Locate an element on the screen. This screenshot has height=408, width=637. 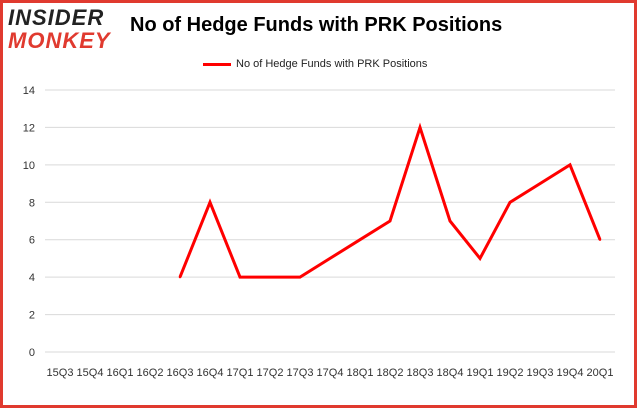
y-tick-label: 10 is located at coordinates (29, 166).